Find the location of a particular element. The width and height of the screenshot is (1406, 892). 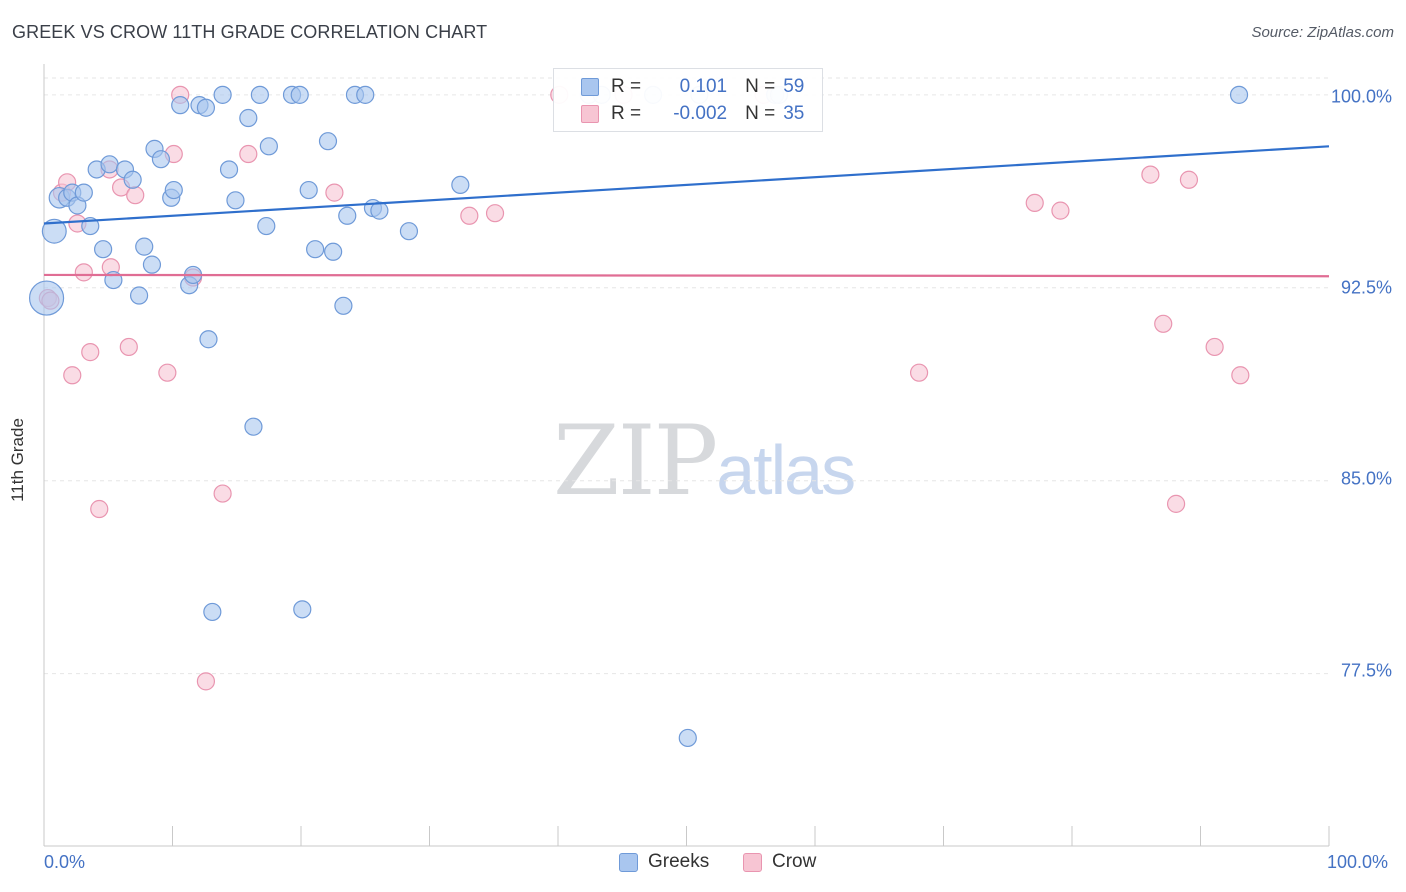

greeks-trend-line is located at coordinates (686, 185).